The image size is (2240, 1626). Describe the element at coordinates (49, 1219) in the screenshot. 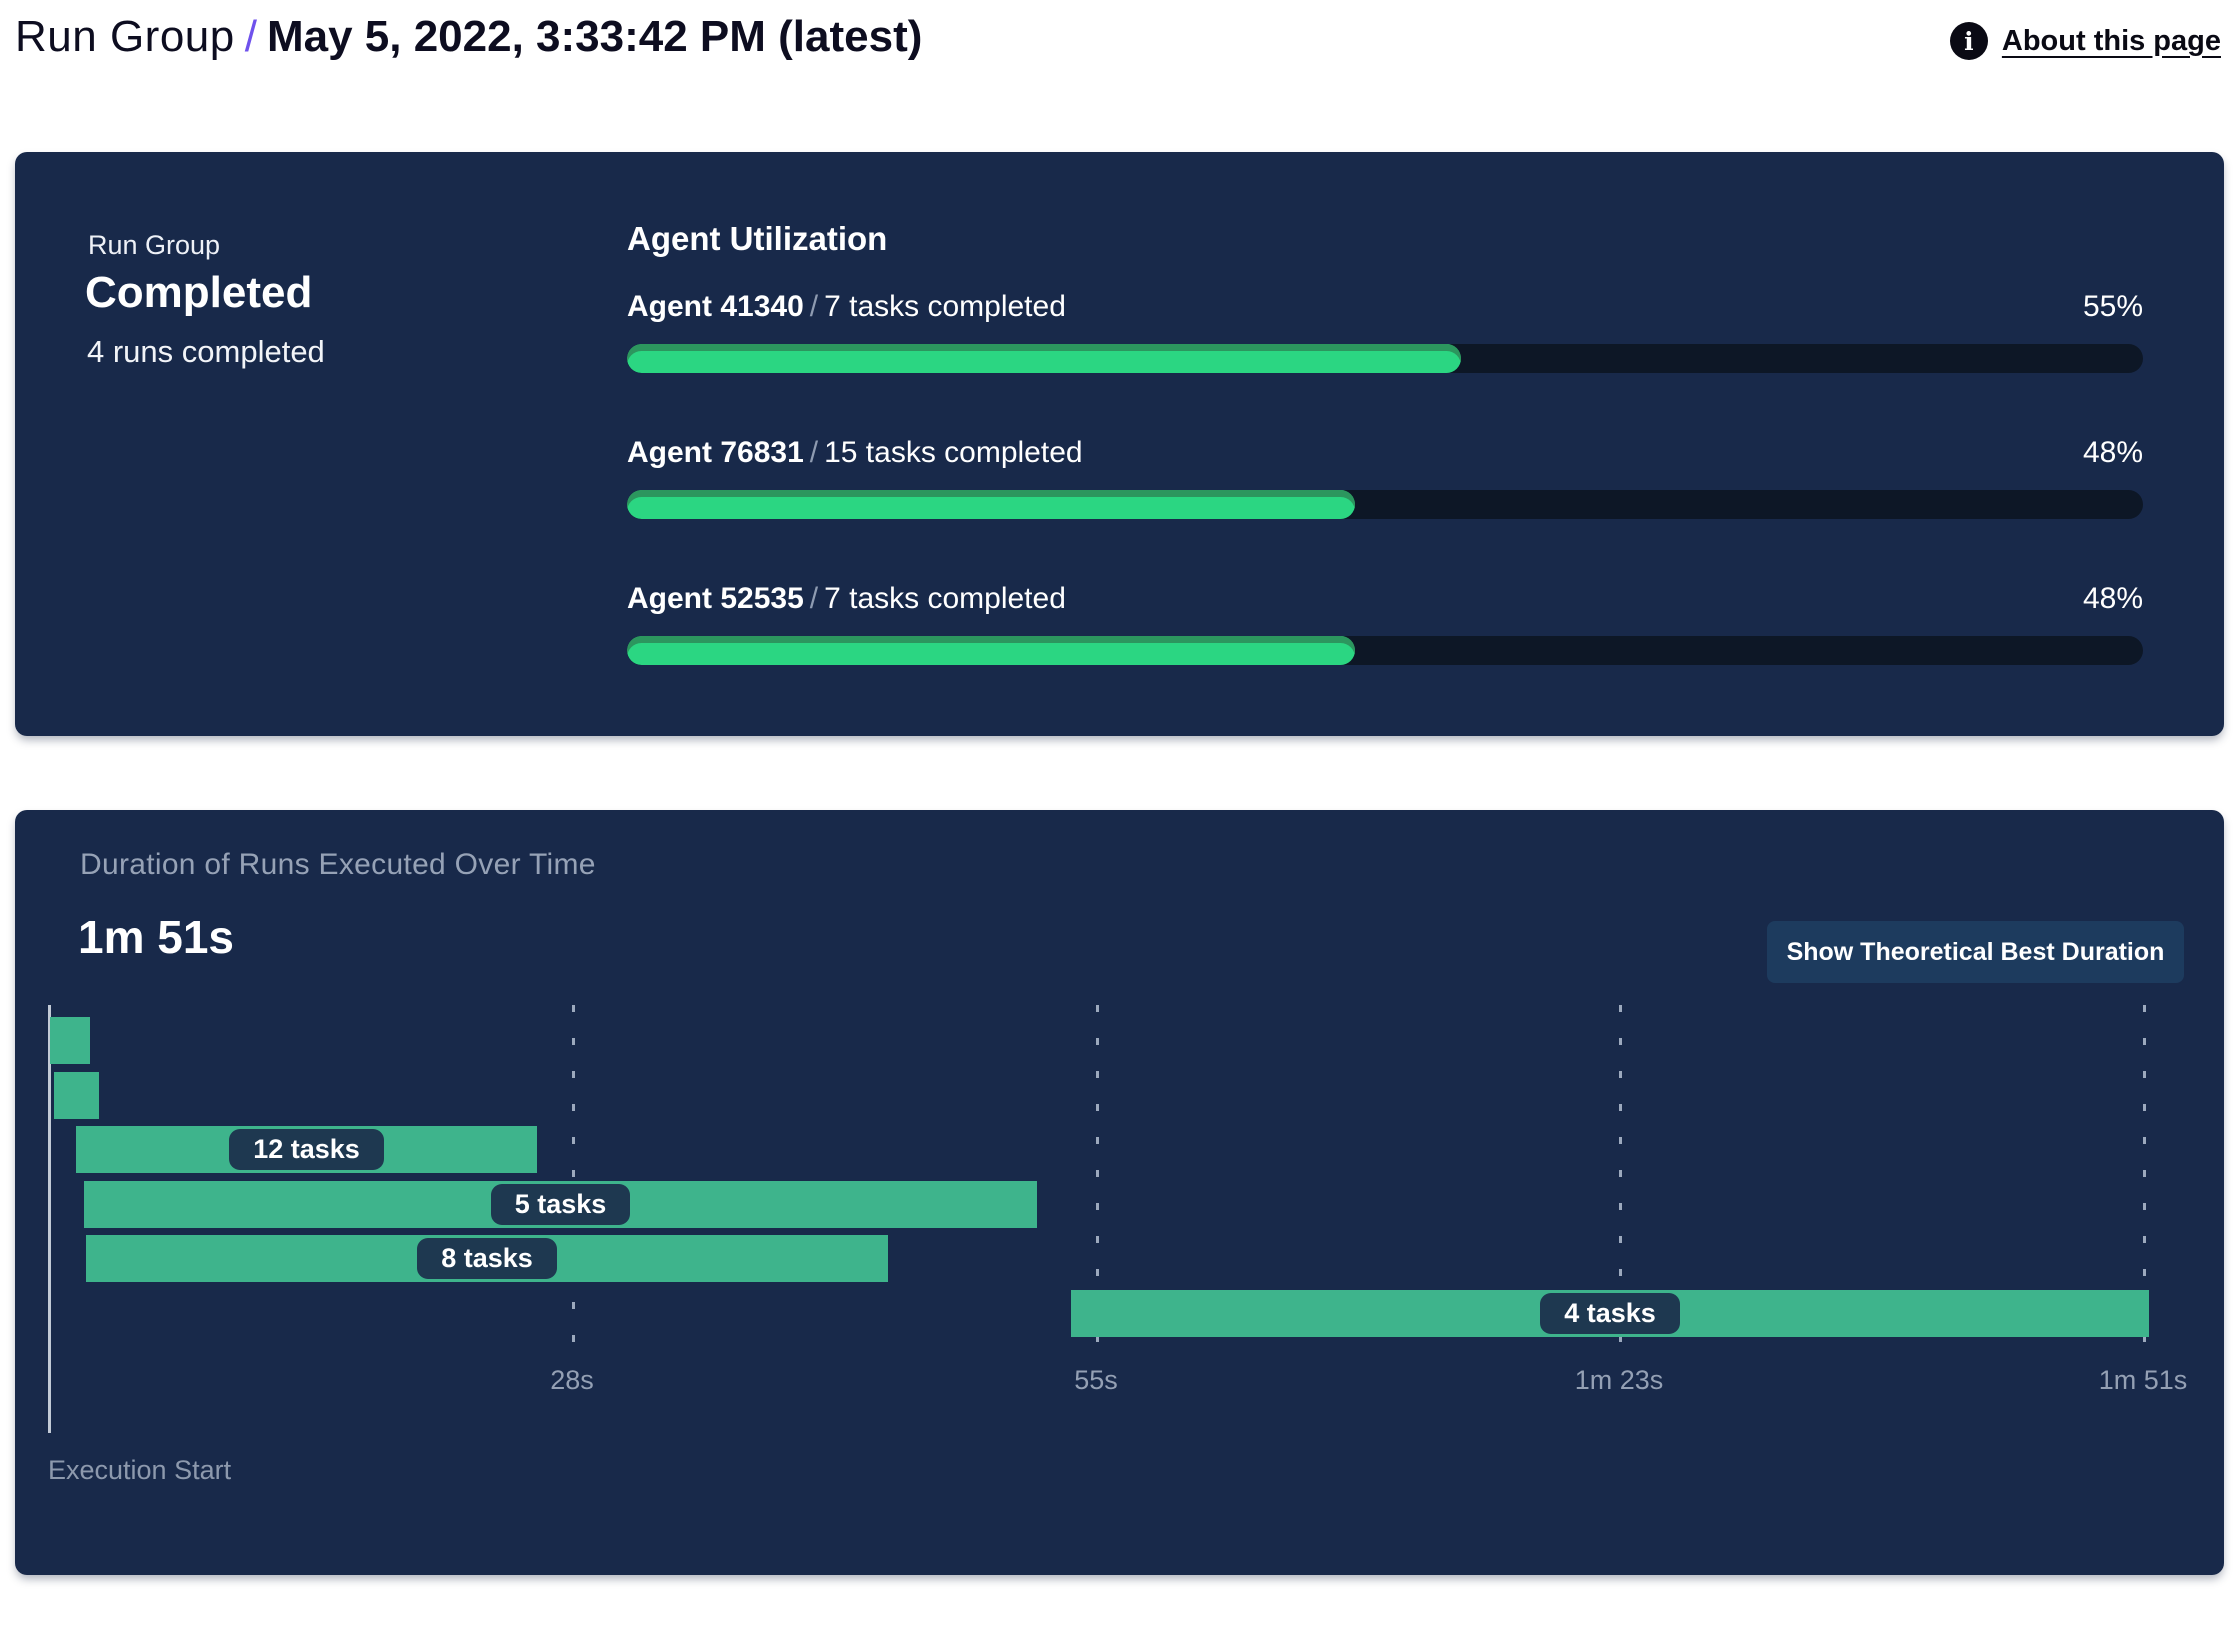

I see `execution-start-axis-line` at that location.